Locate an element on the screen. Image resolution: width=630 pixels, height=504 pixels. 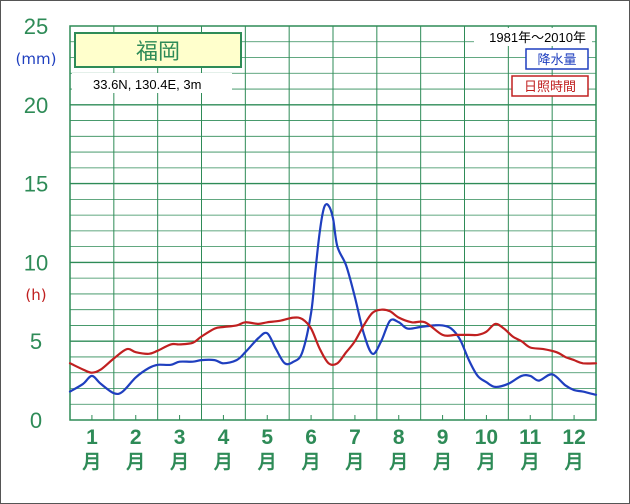
sunshine-line is located at coordinates (333, 341).